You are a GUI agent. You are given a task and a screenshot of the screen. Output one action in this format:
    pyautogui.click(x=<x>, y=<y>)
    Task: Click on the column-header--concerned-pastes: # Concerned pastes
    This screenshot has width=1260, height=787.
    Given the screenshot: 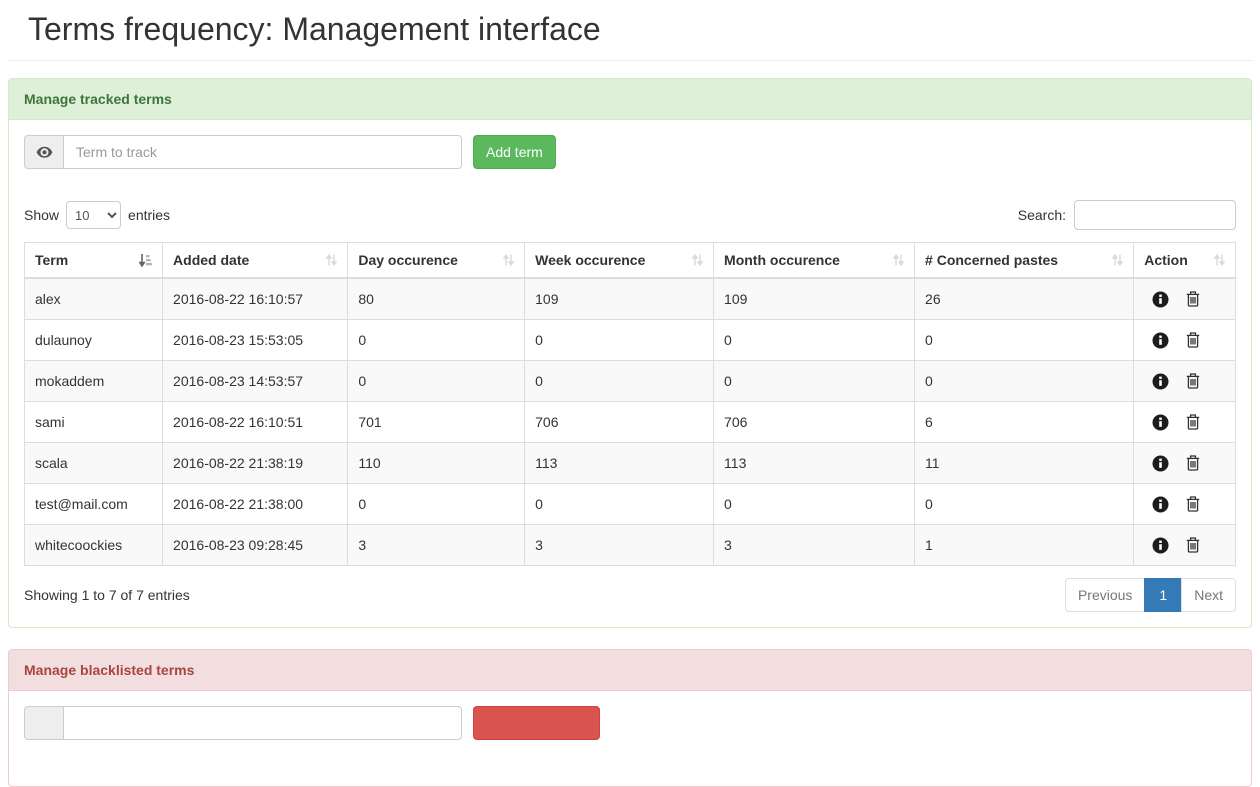 What is the action you would take?
    pyautogui.click(x=1024, y=260)
    